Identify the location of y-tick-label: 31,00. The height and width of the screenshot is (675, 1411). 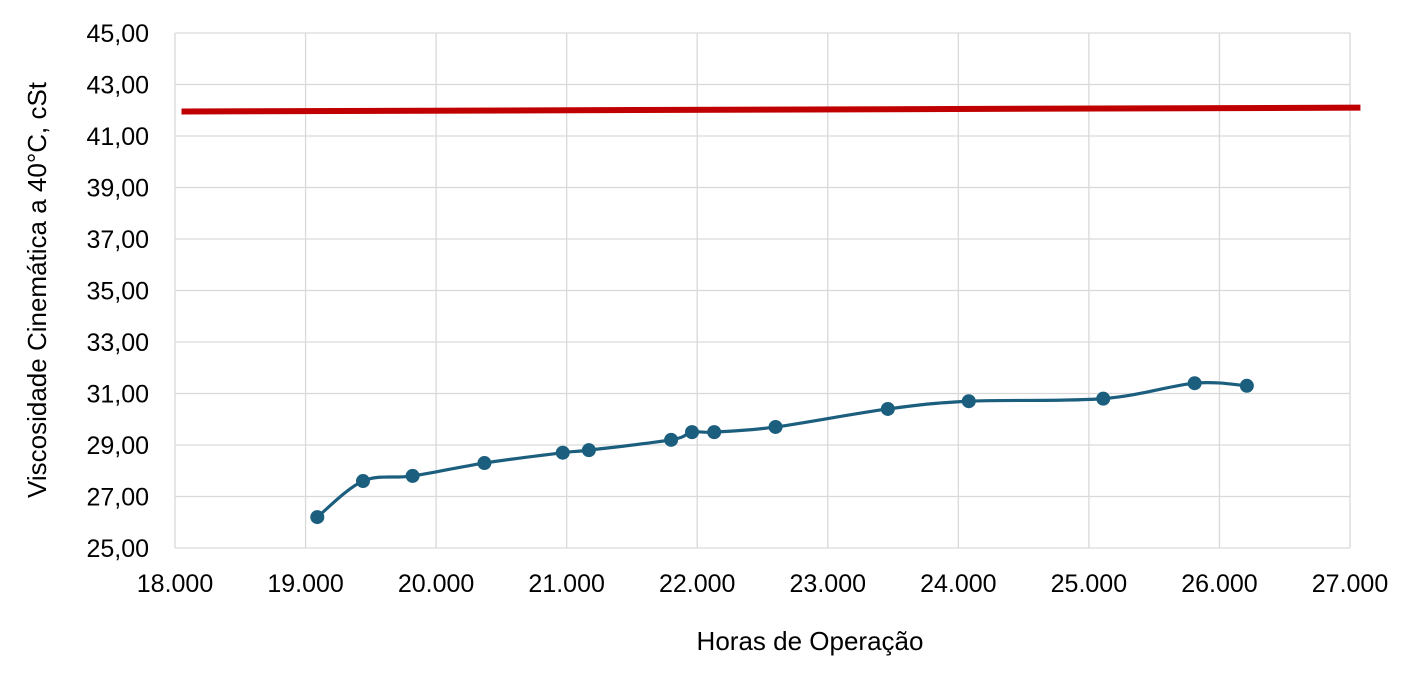
(117, 395).